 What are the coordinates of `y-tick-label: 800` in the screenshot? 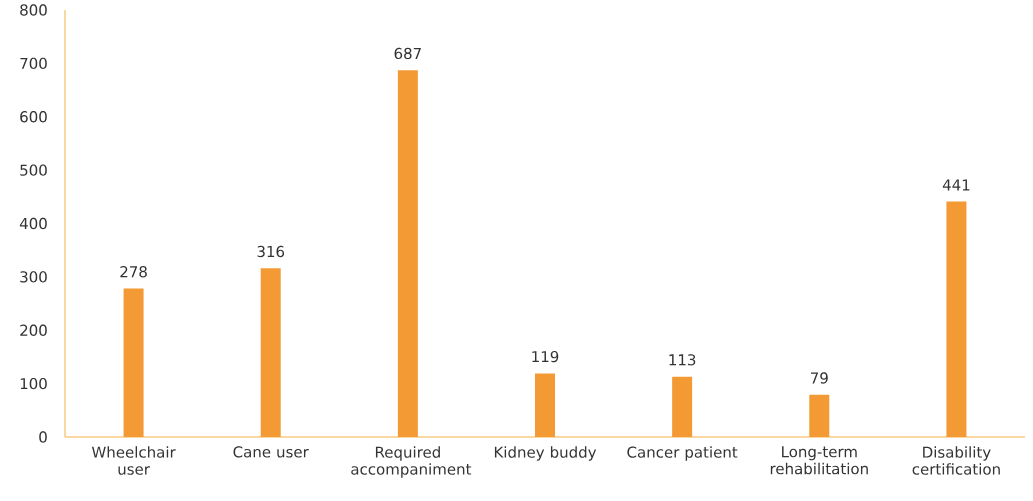 It's located at (33, 10).